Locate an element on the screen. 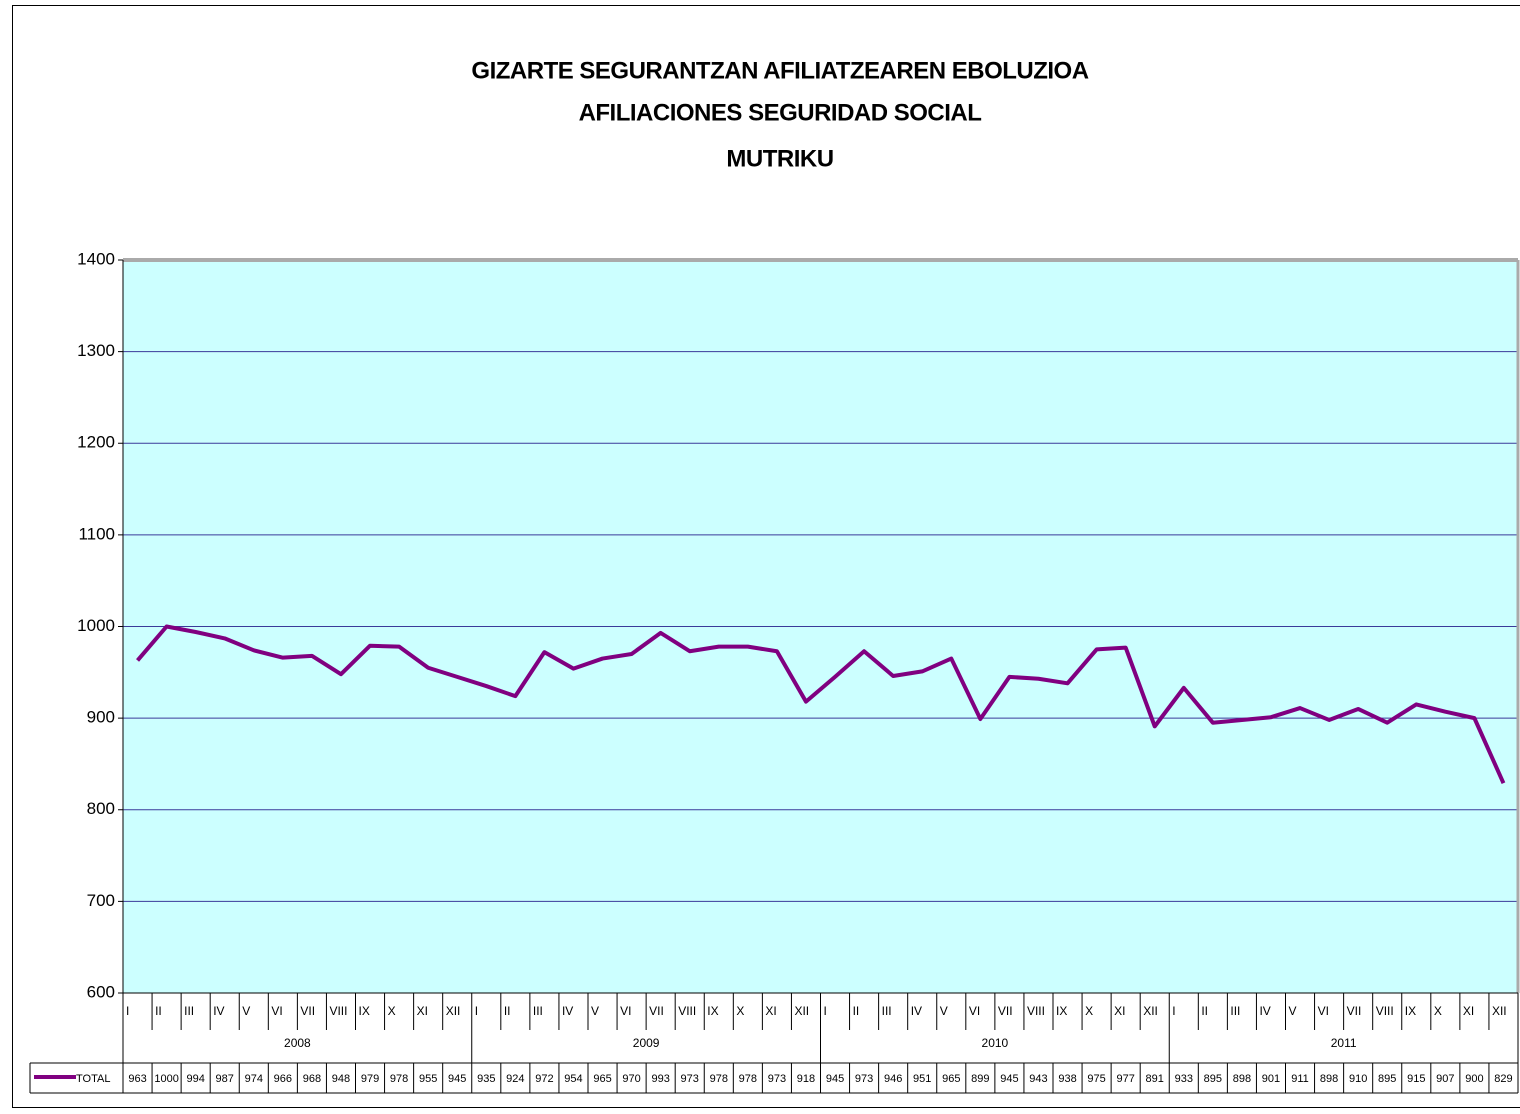 The width and height of the screenshot is (1520, 1114). table-value: 951 is located at coordinates (922, 1079).